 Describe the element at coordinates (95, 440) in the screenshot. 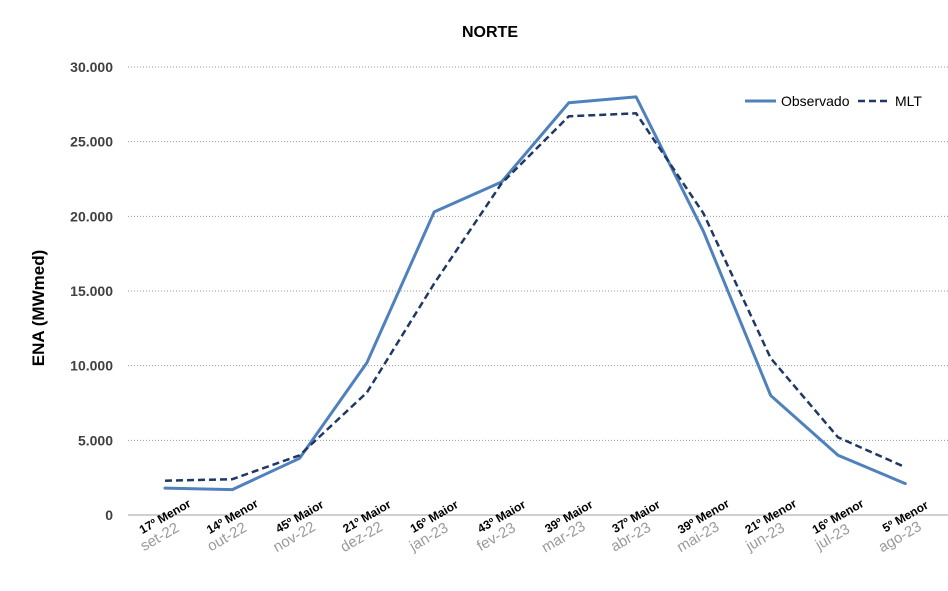

I see `y-tick-label: 5.000` at that location.